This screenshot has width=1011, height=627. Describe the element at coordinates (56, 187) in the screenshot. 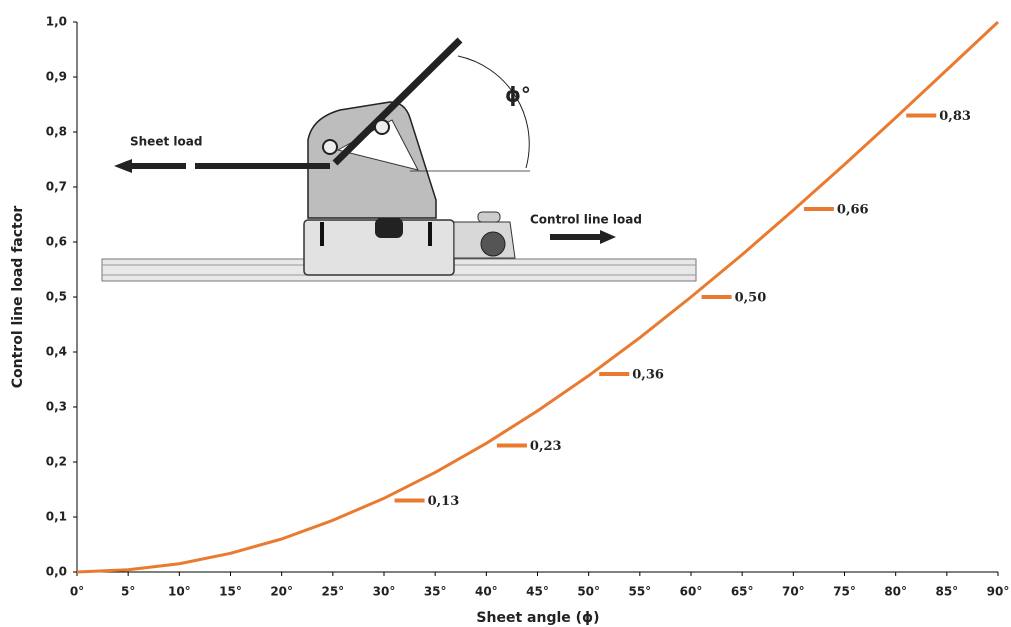

I see `y-tick-label: 0,7` at that location.